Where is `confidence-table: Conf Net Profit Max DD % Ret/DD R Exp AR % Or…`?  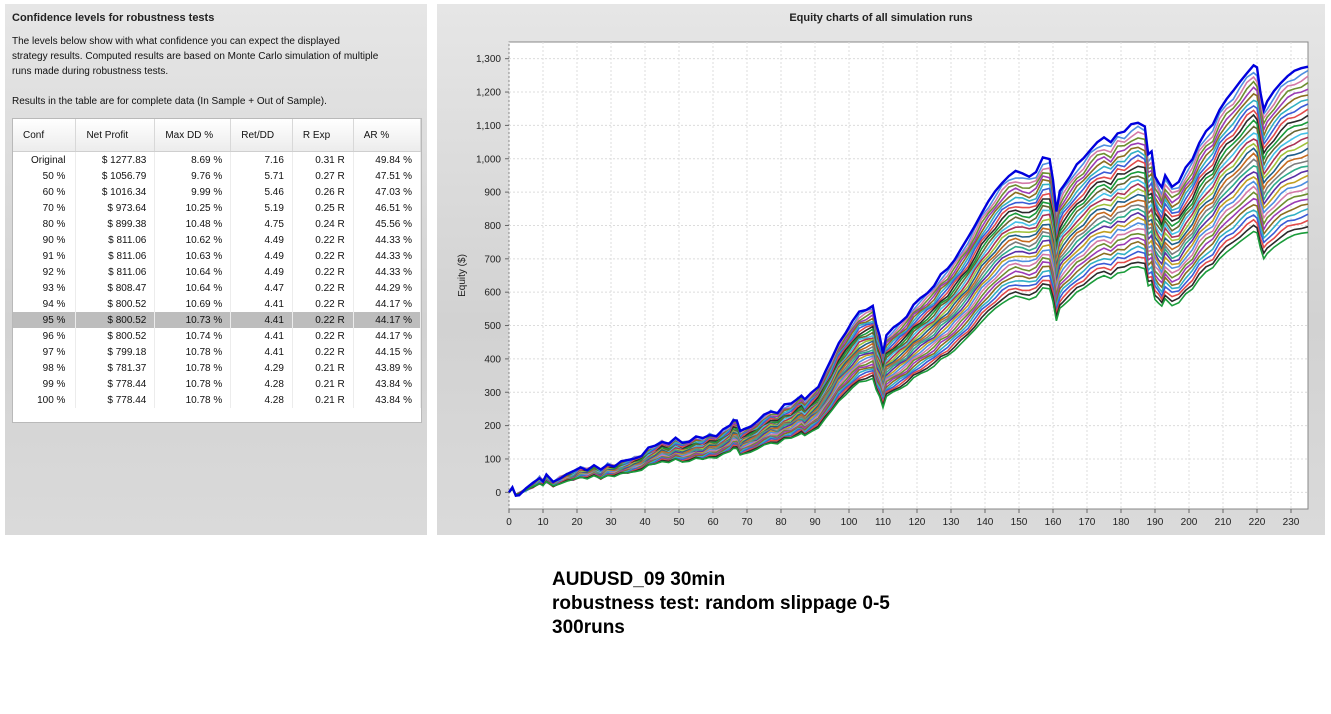
confidence-table: Conf Net Profit Max DD % Ret/DD R Exp AR % Or… is located at coordinates (217, 263).